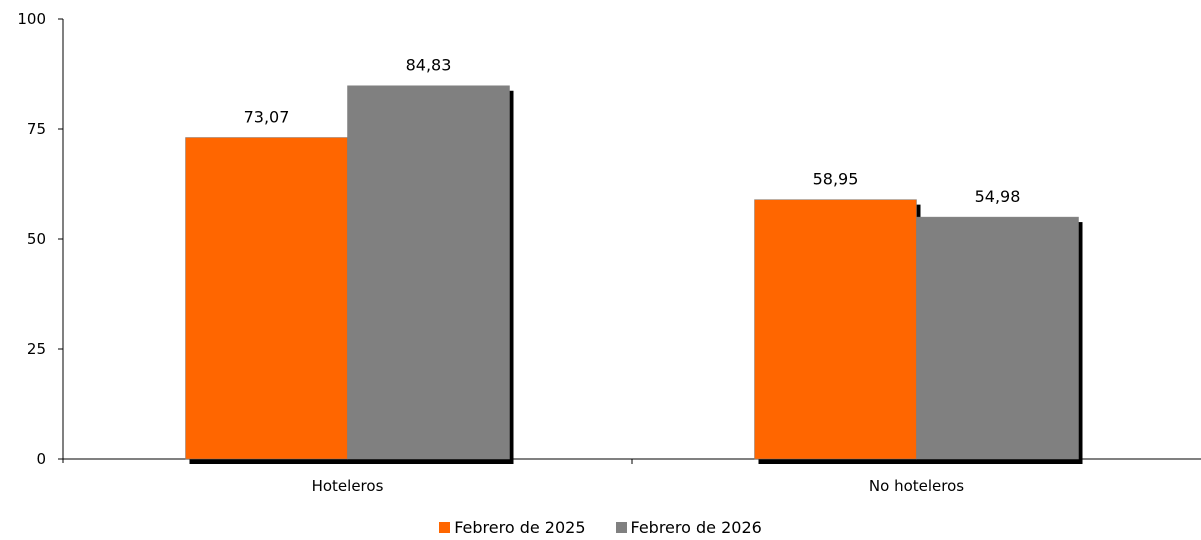 The height and width of the screenshot is (540, 1201). I want to click on legend-swatch-febrero-2026, so click(621, 527).